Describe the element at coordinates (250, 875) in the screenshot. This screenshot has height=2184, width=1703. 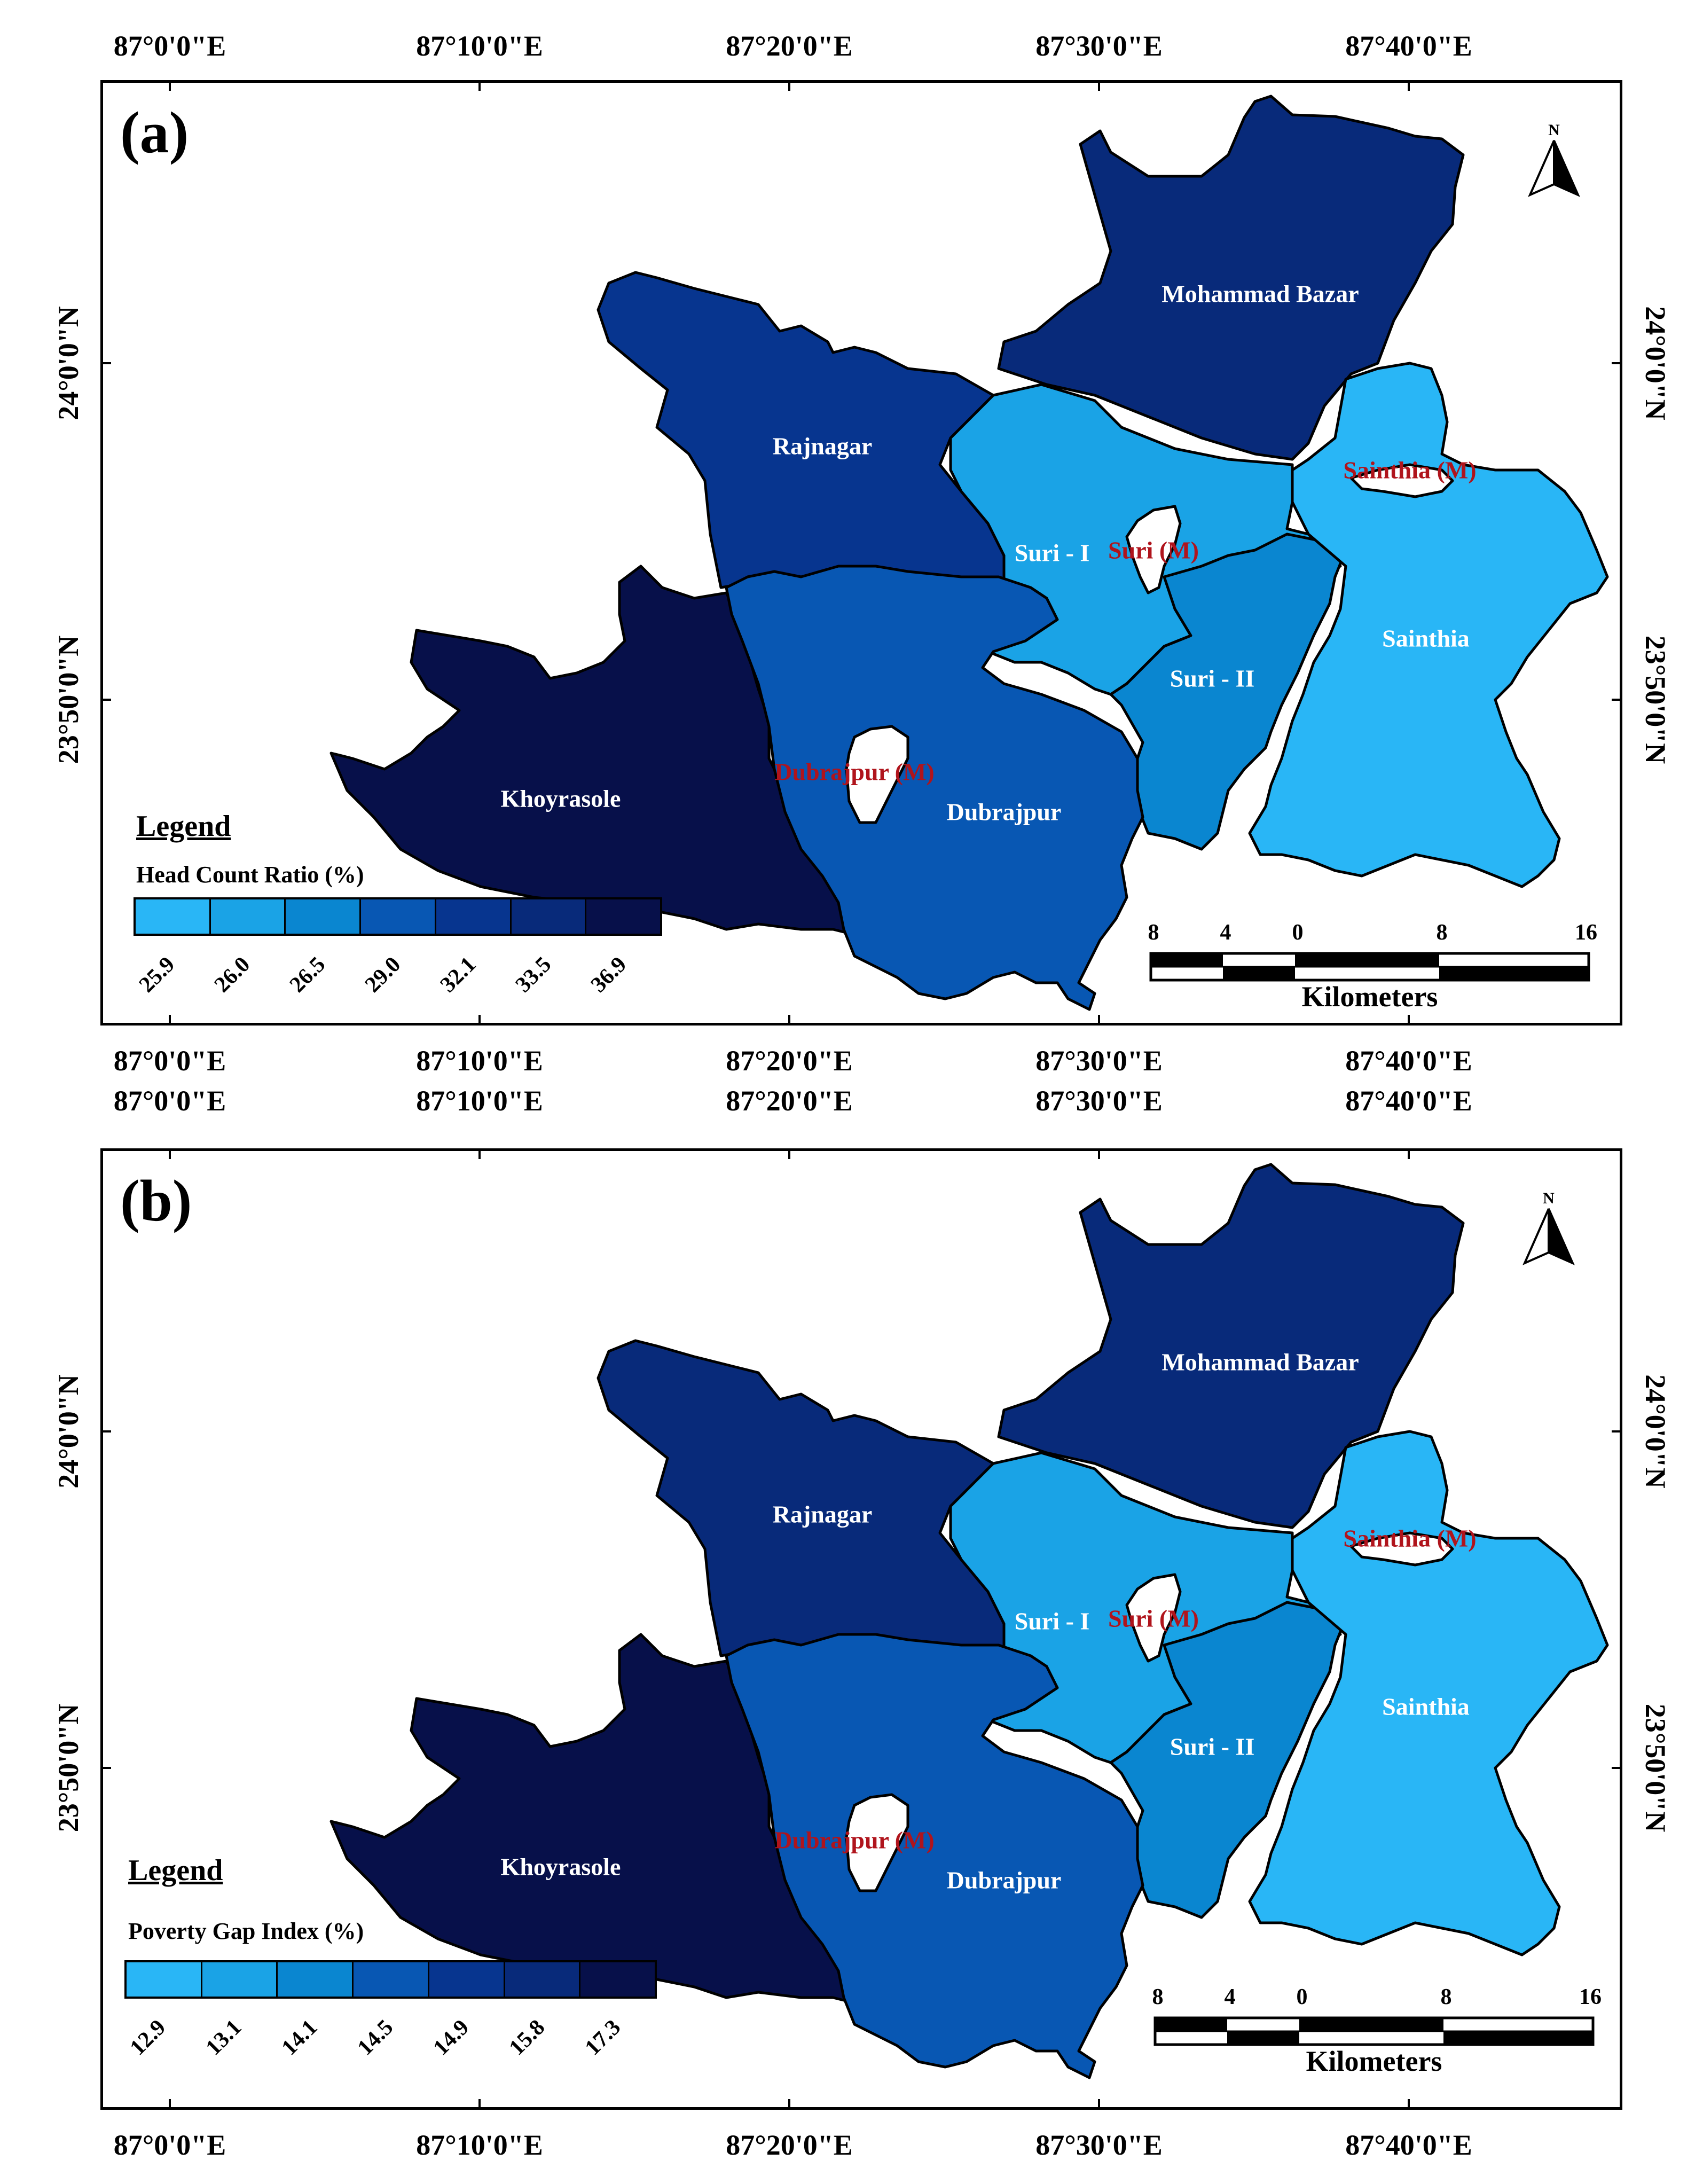
I see `legend-variable: Head Count Ratio (%)` at that location.